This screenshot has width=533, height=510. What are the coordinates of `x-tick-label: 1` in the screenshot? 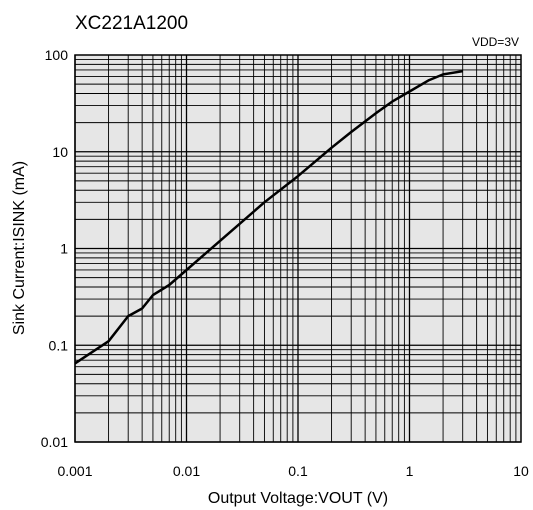 It's located at (410, 471).